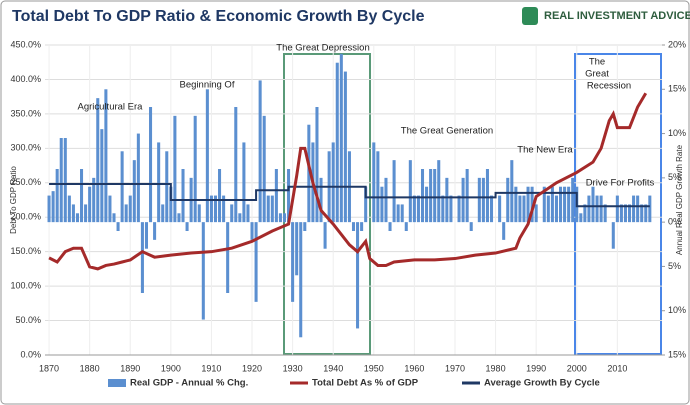 This screenshot has height=405, width=690. What do you see at coordinates (25, 182) in the screenshot?
I see `y-tick-label: 250.0%` at bounding box center [25, 182].